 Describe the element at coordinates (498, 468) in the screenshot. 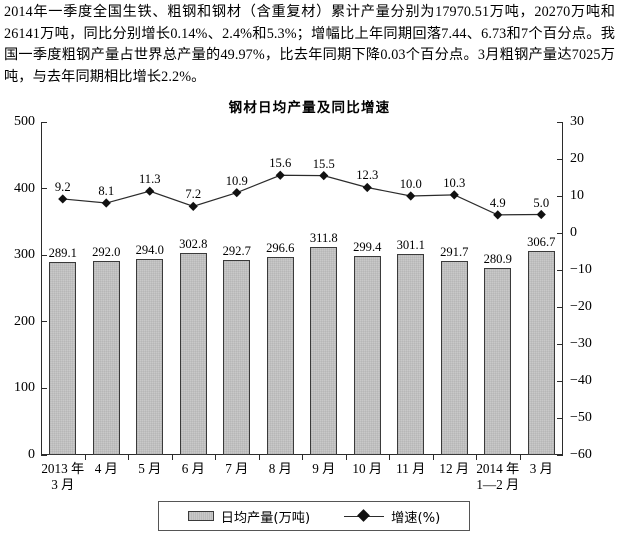

I see `category-label-line1: 2014 年` at that location.